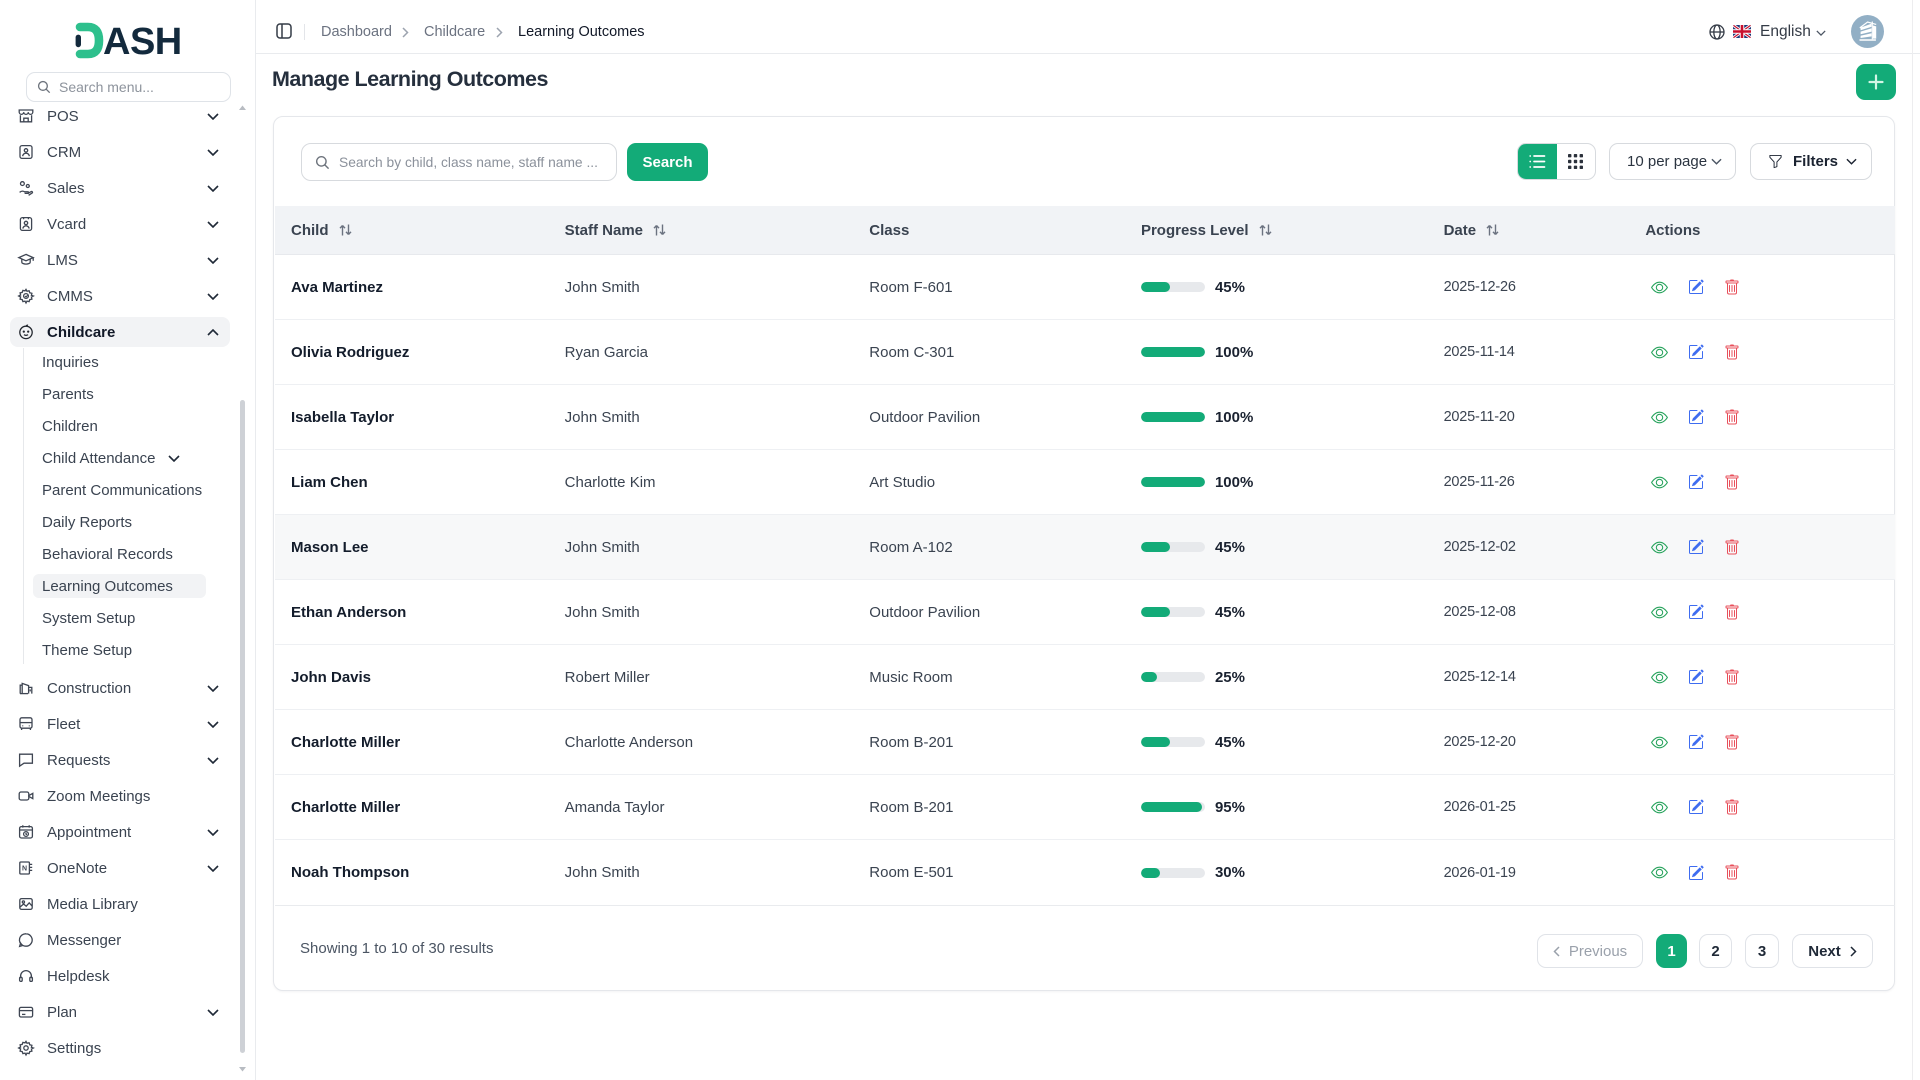 This screenshot has width=1920, height=1080. I want to click on svg-text: ASH, so click(142, 40).